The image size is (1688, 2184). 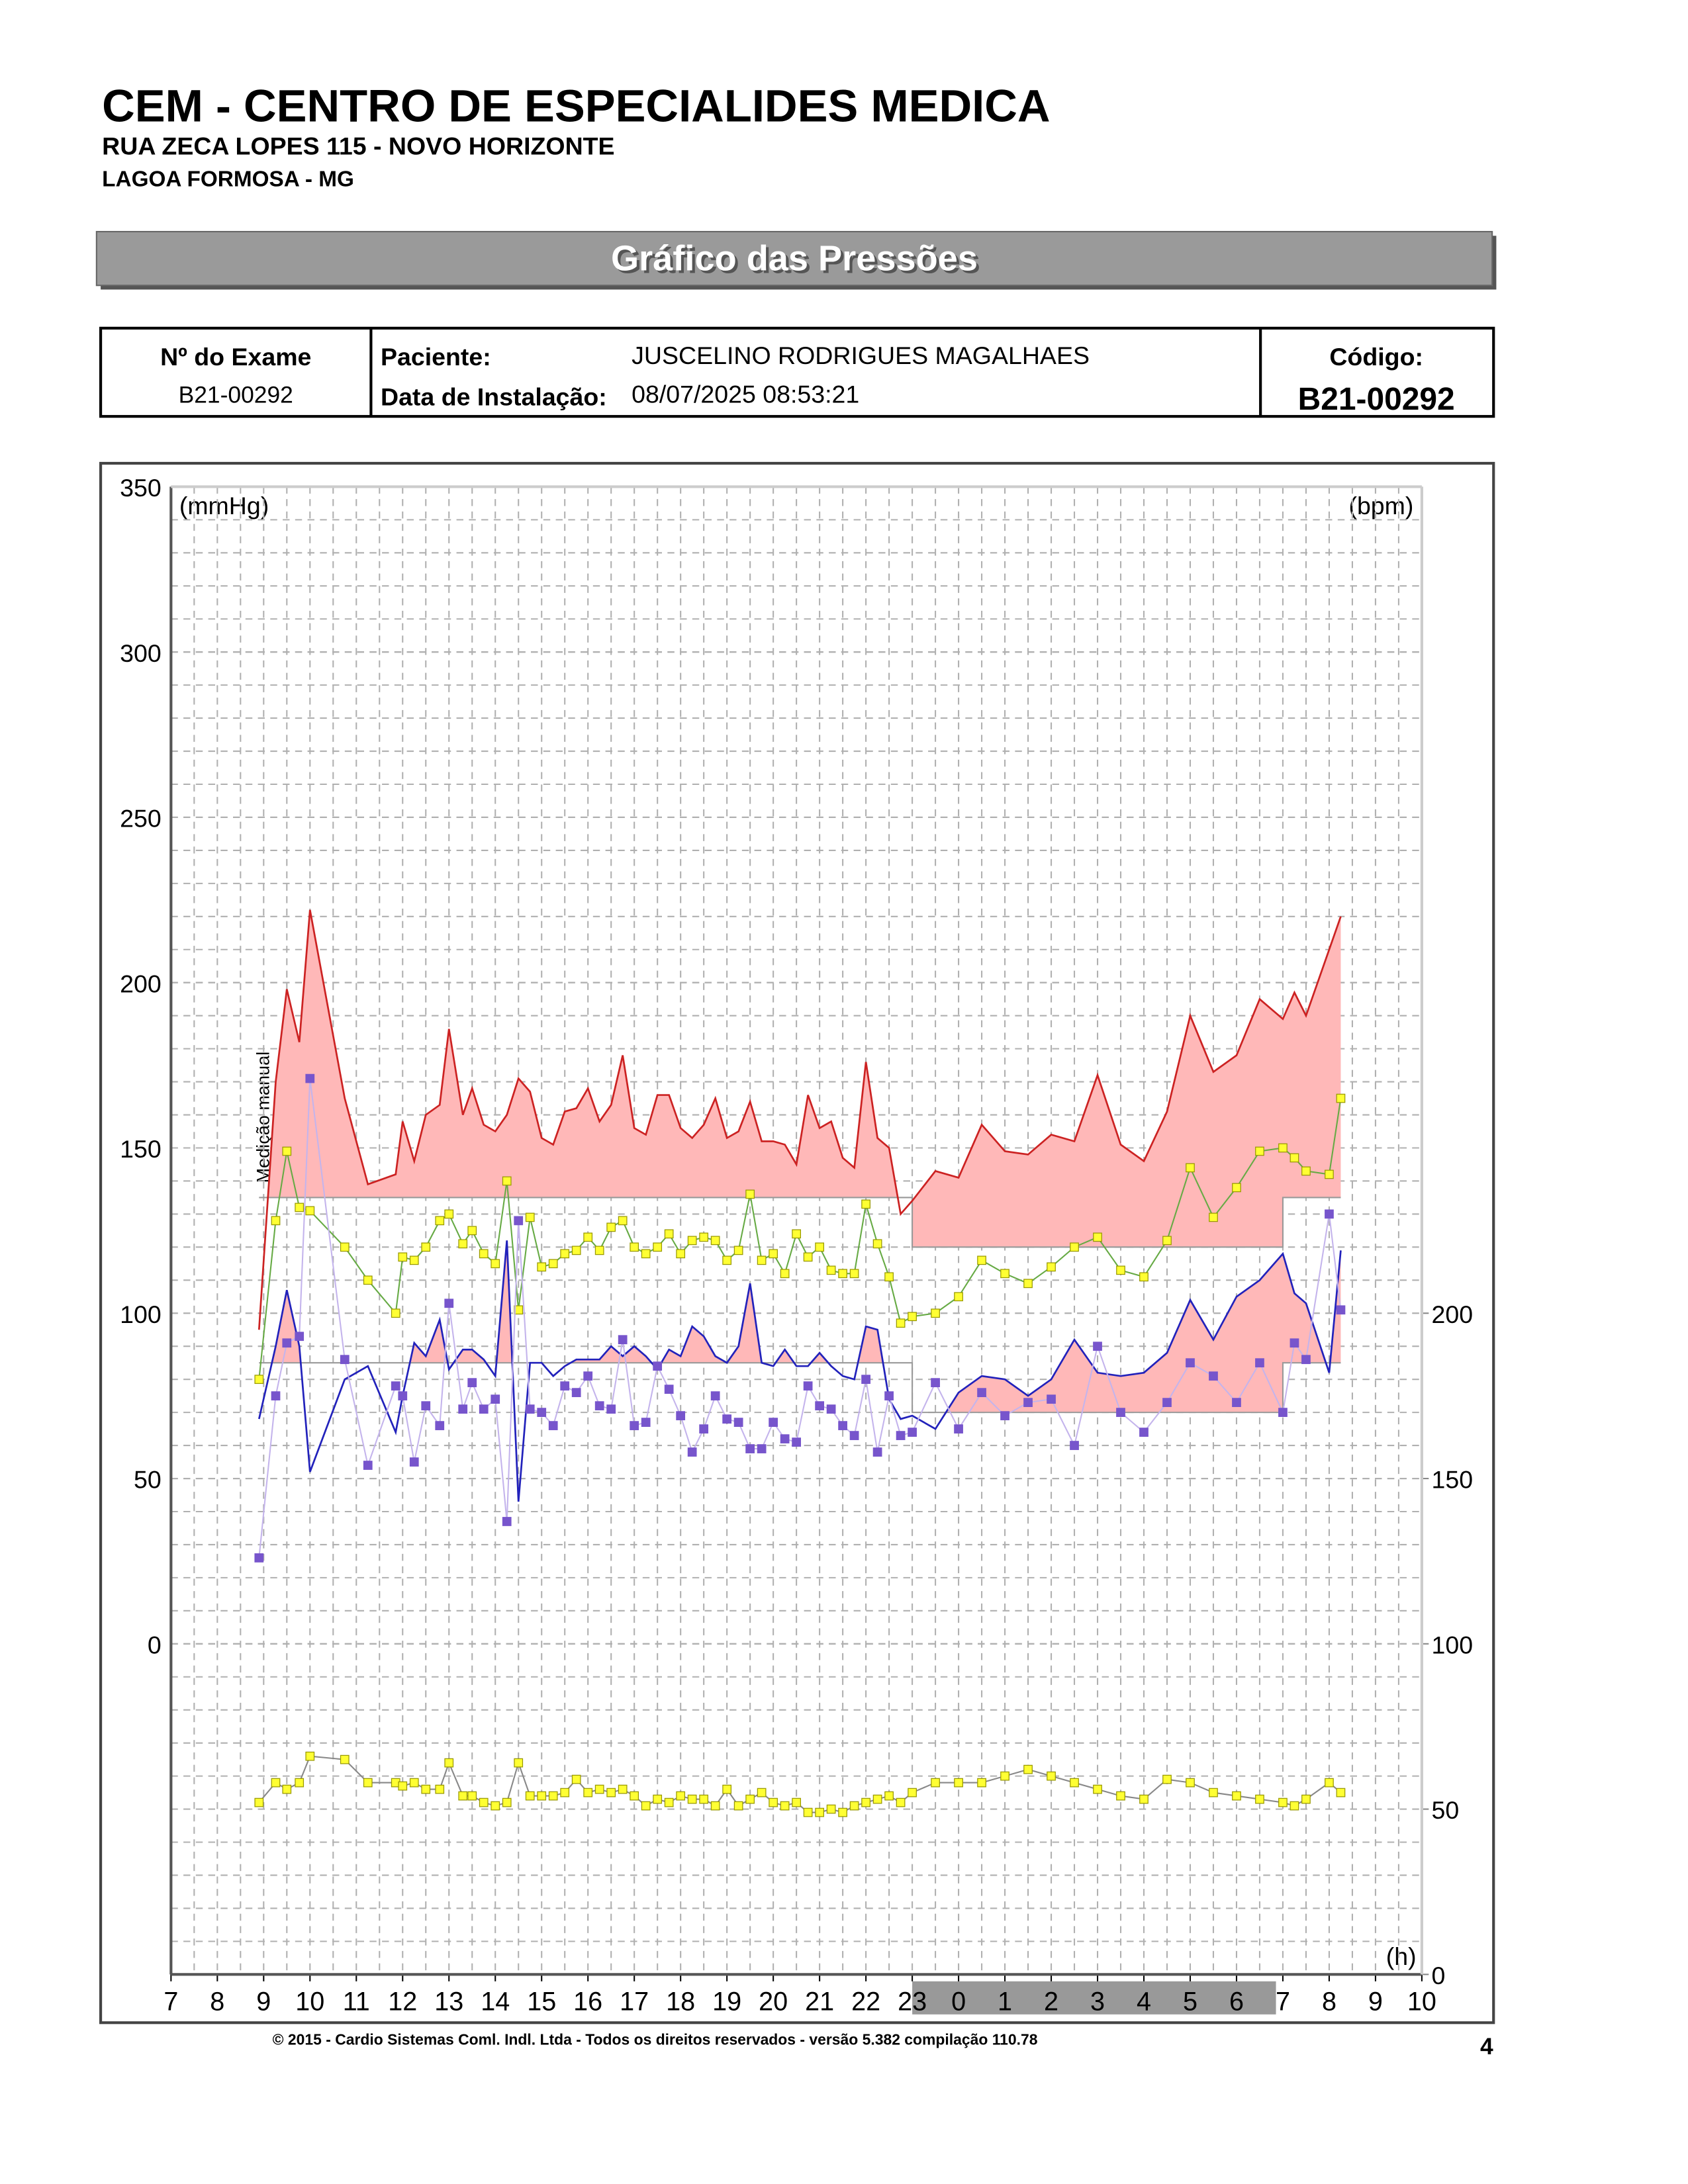 What do you see at coordinates (726, 2002) in the screenshot?
I see `x-tick-label: 19` at bounding box center [726, 2002].